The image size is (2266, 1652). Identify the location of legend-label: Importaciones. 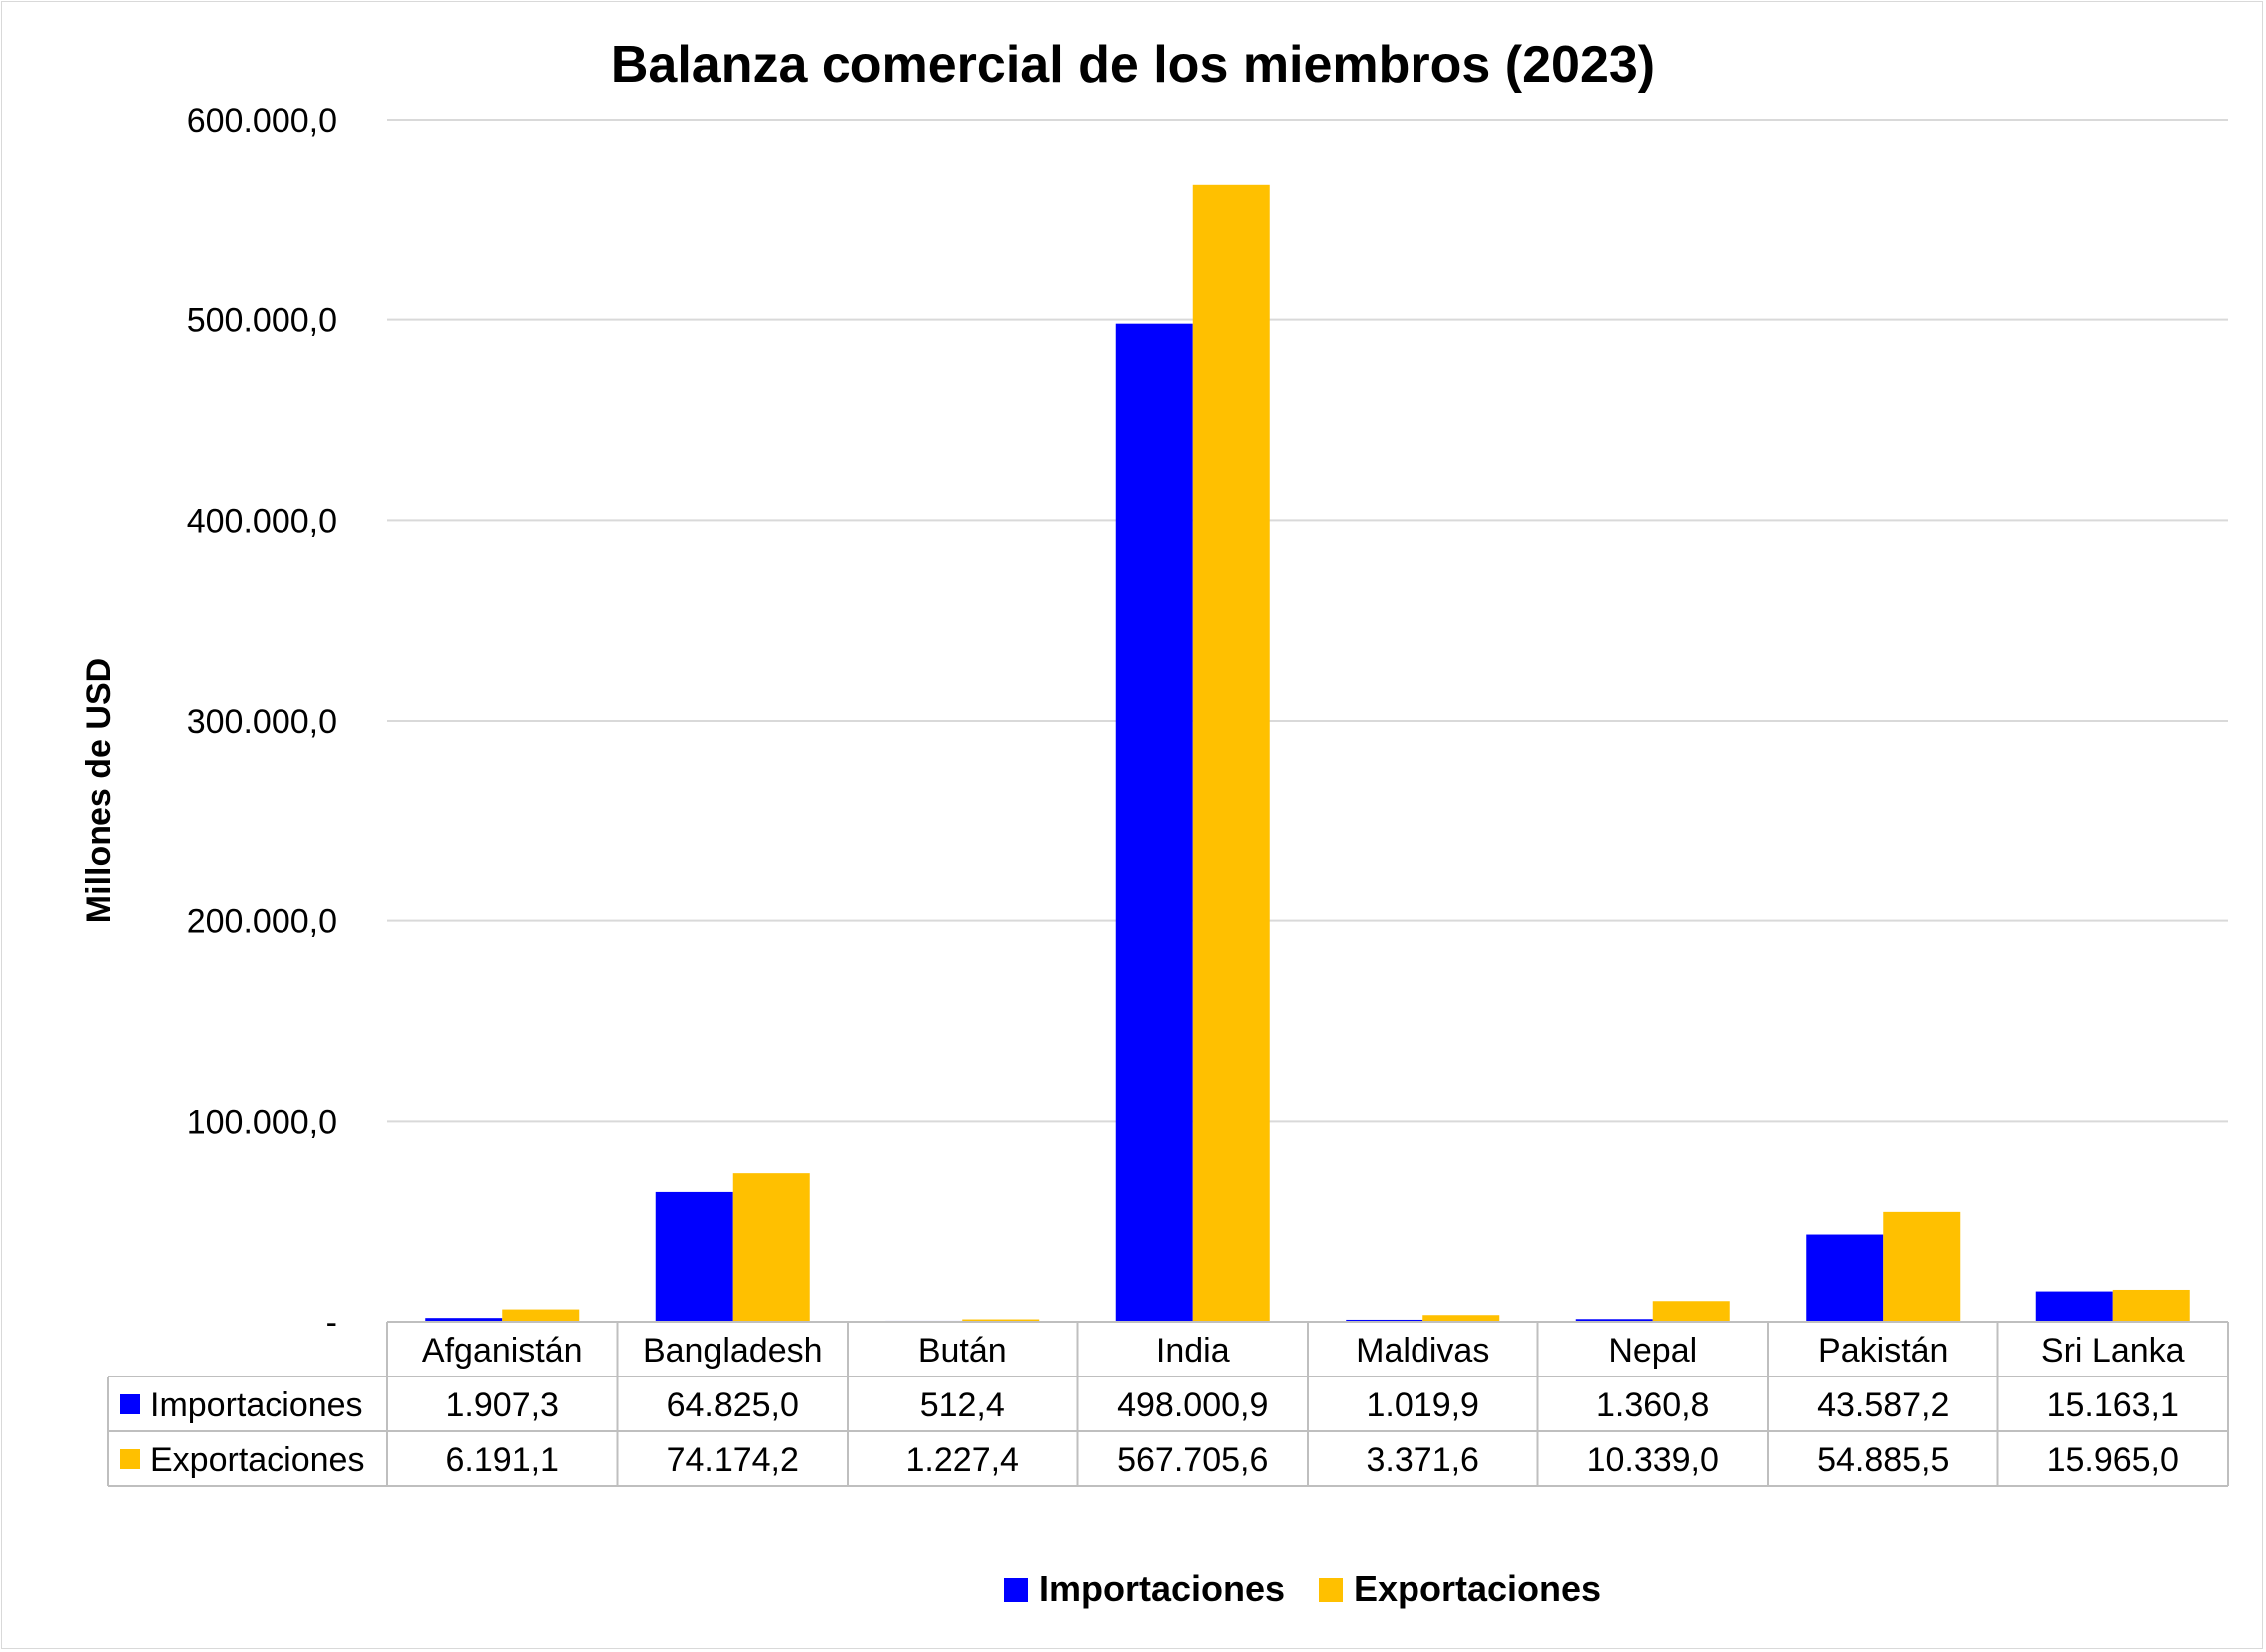
(1162, 1588).